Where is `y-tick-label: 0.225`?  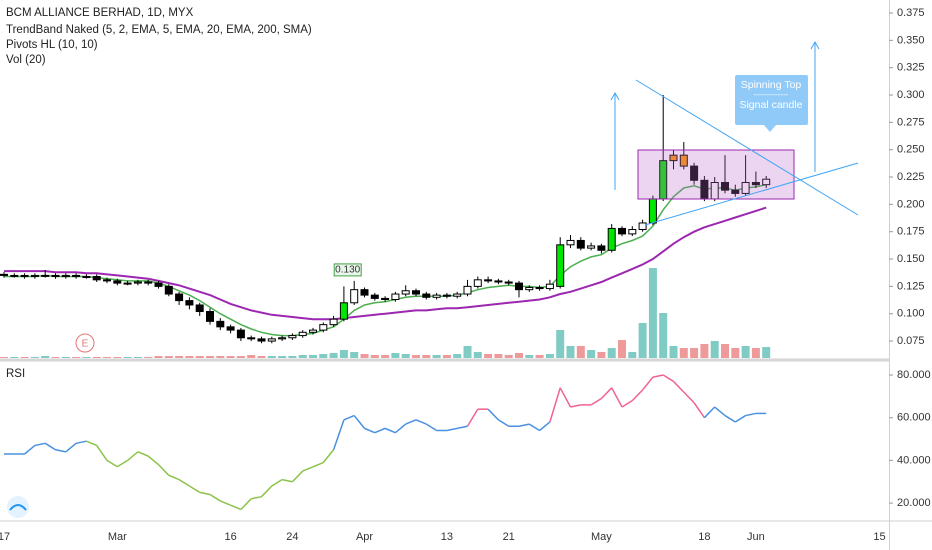
y-tick-label: 0.225 is located at coordinates (911, 177).